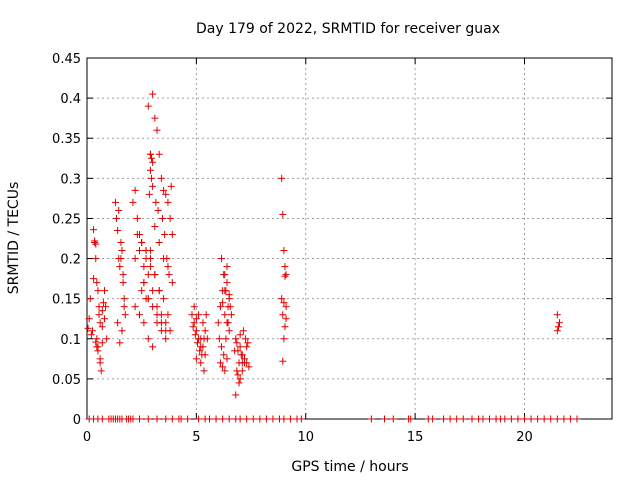 The height and width of the screenshot is (480, 640). I want to click on y-tick-label: 0.4, so click(70, 99).